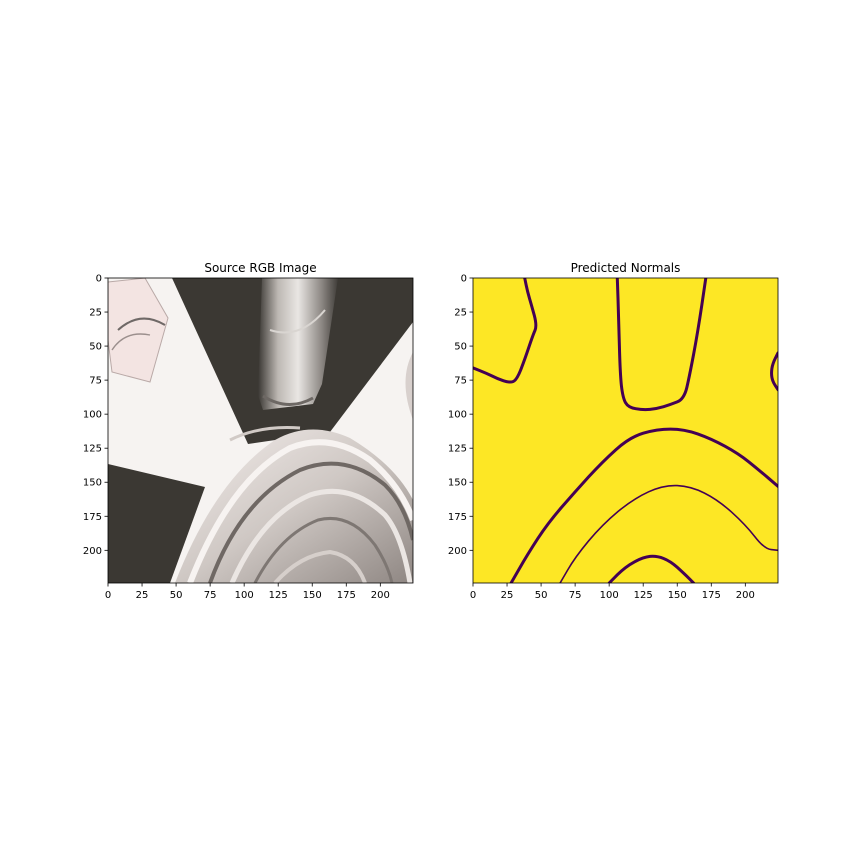 This screenshot has height=864, width=864. I want to click on normals-heatmap, so click(625, 430).